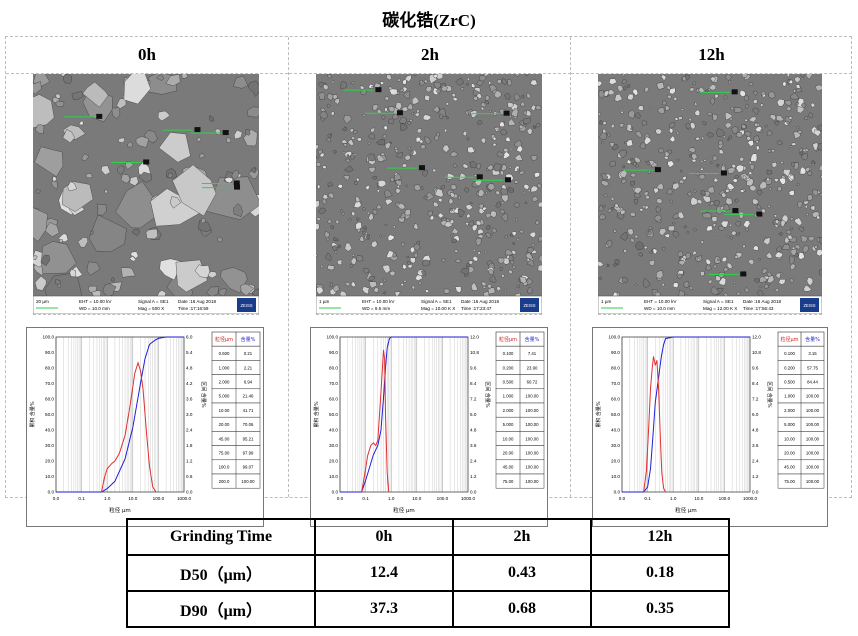 The width and height of the screenshot is (858, 636). I want to click on results-cell: 0.43, so click(522, 573).